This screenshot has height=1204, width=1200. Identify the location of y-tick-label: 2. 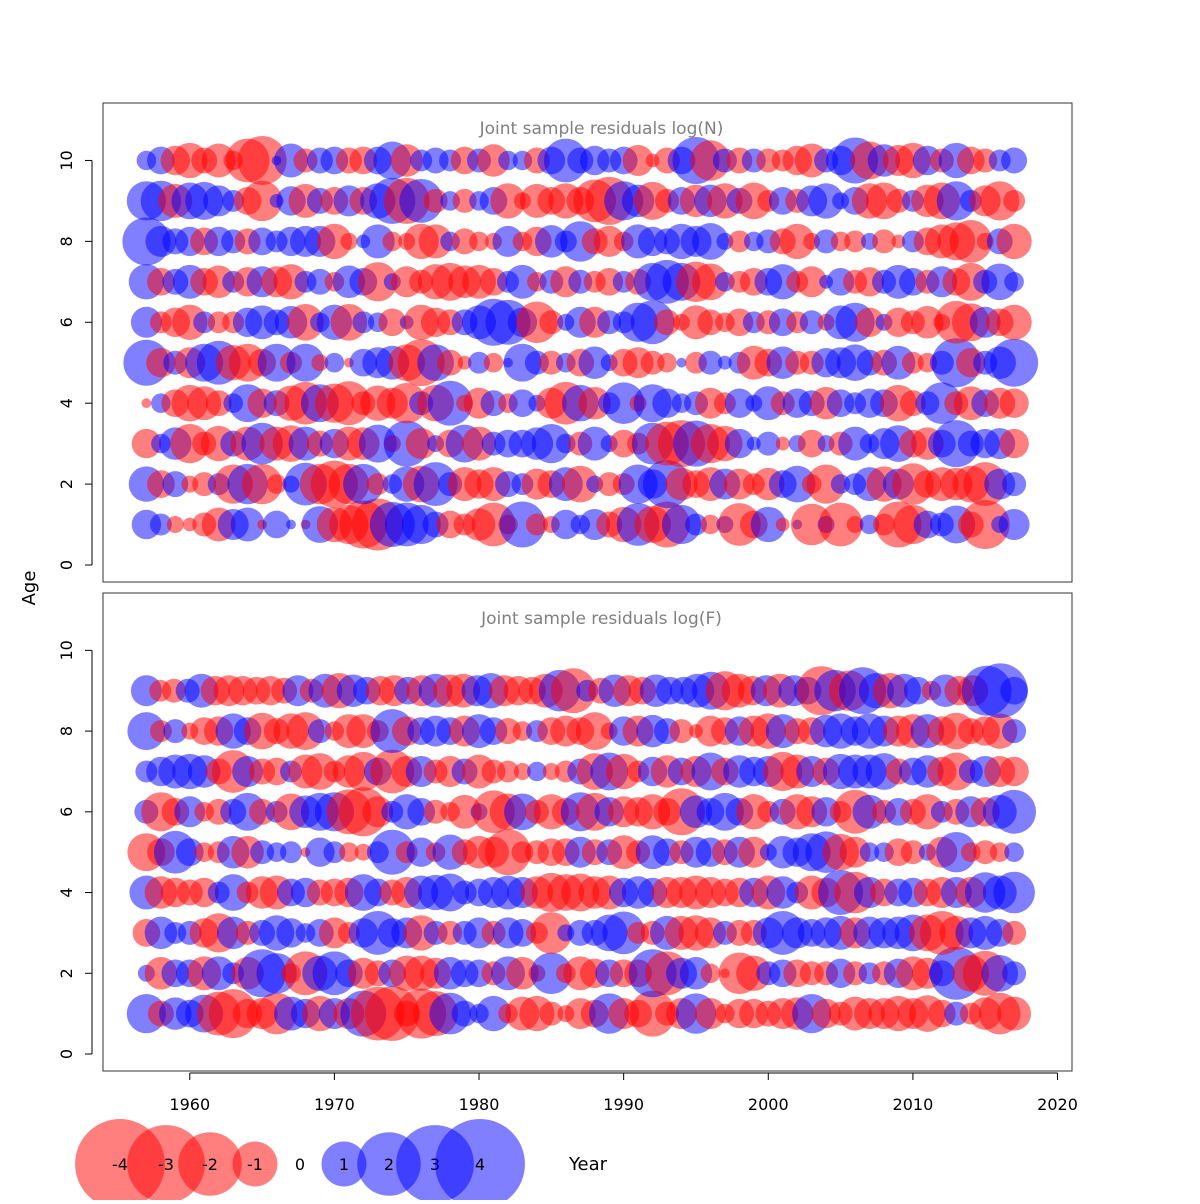
(66, 973).